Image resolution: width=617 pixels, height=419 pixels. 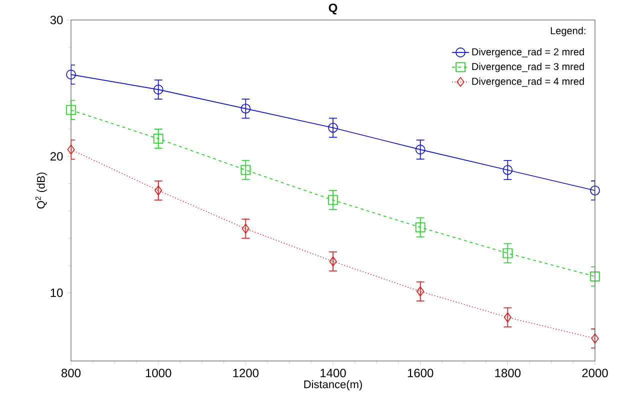 I want to click on x-tick-label: 1600, so click(x=421, y=373).